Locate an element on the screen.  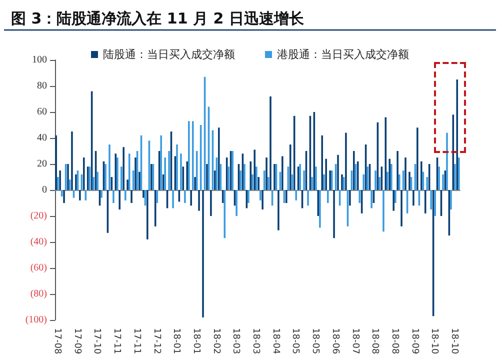
x-tick-label: 17-10 is located at coordinates (97, 341).